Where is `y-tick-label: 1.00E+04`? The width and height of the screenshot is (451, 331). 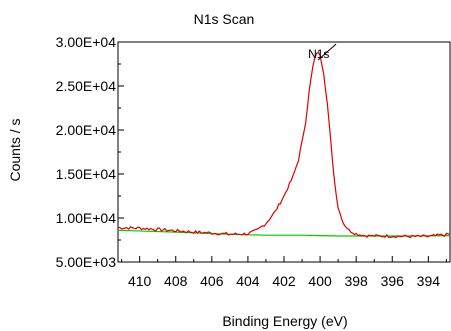
y-tick-label: 1.00E+04 is located at coordinates (86, 218).